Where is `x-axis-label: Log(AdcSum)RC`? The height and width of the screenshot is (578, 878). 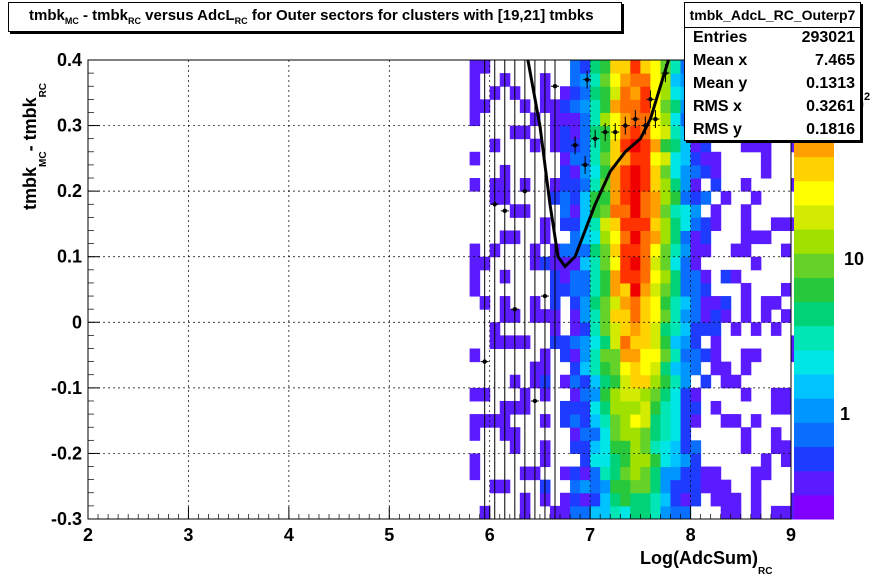 x-axis-label: Log(AdcSum)RC is located at coordinates (706, 562).